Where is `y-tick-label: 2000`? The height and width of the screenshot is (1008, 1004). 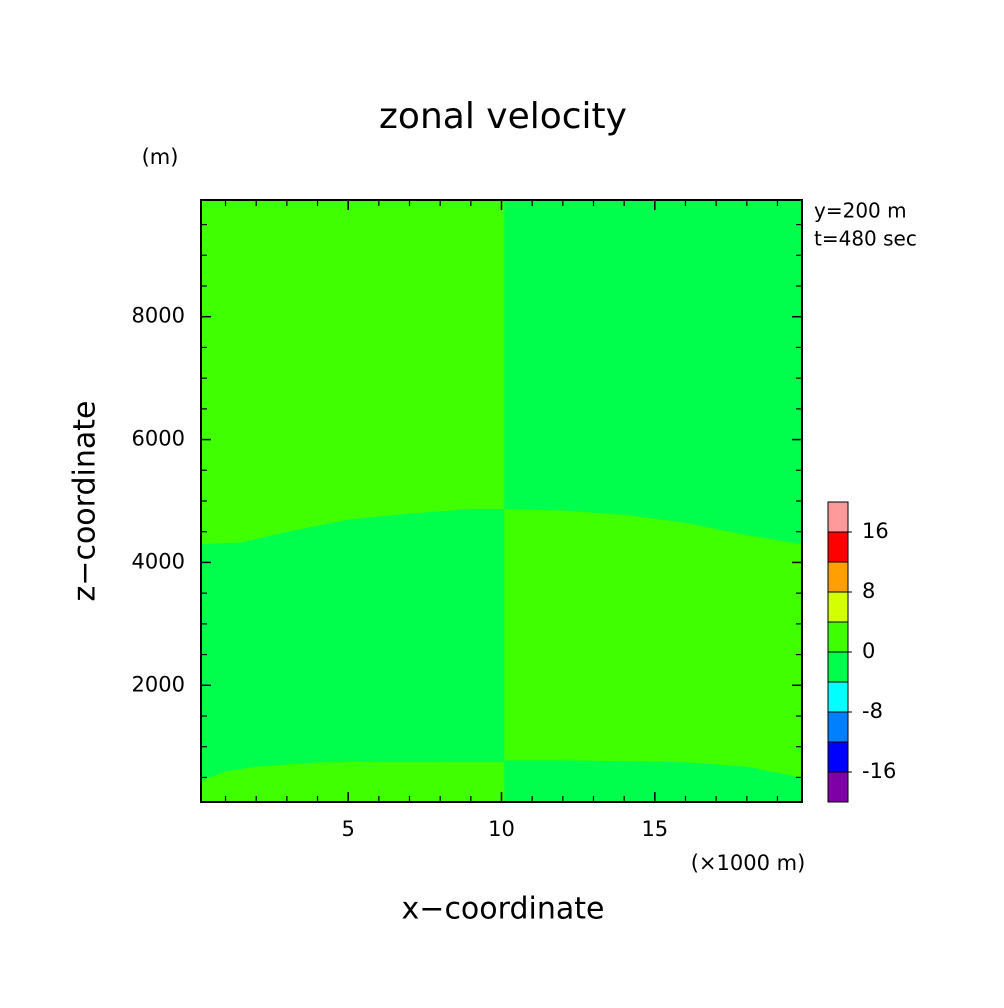 y-tick-label: 2000 is located at coordinates (158, 684).